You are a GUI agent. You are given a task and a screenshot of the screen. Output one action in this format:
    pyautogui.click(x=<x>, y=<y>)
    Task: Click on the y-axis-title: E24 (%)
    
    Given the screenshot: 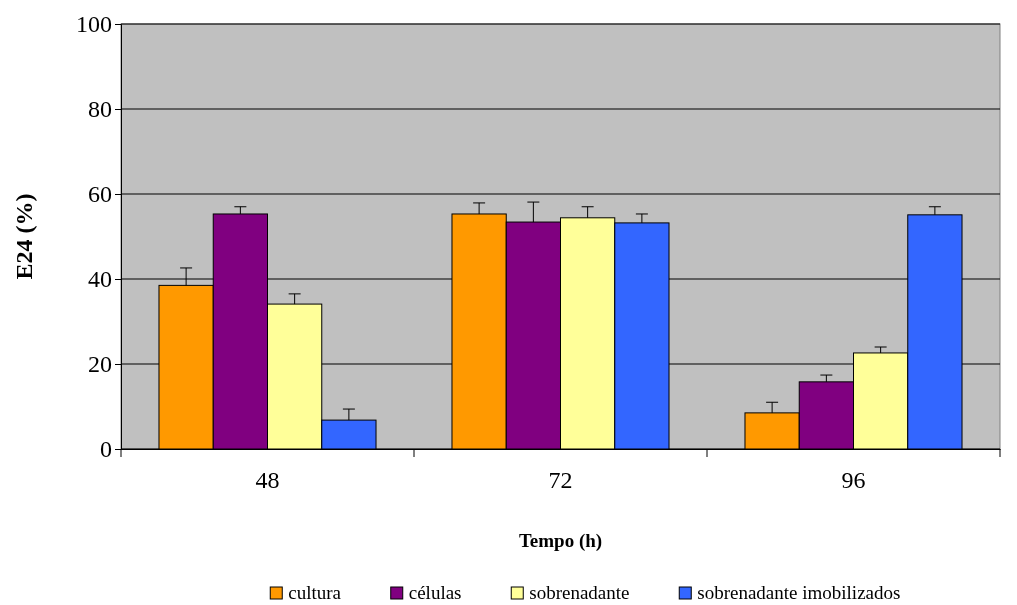 What is the action you would take?
    pyautogui.click(x=24, y=236)
    